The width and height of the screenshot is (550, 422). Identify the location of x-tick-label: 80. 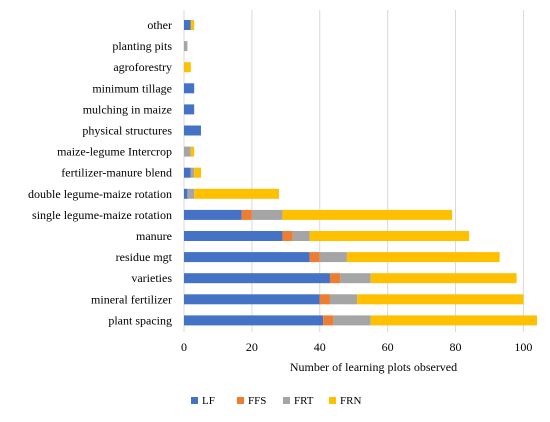
(456, 347).